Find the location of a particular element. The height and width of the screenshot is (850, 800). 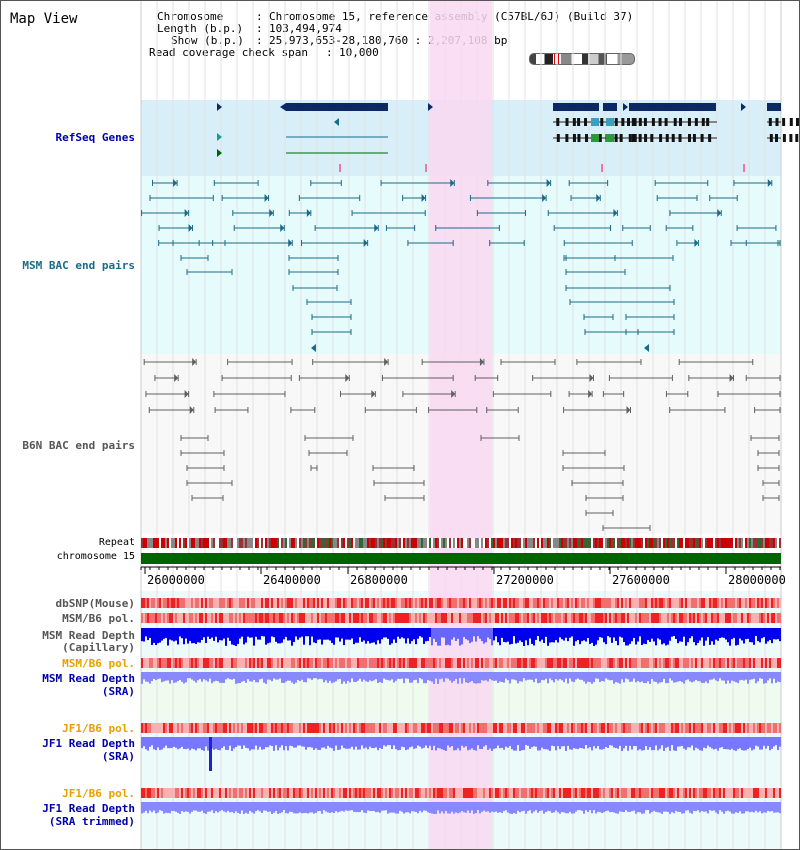

label-dbsnp: dbSNP(Mouse) is located at coordinates (95, 603).